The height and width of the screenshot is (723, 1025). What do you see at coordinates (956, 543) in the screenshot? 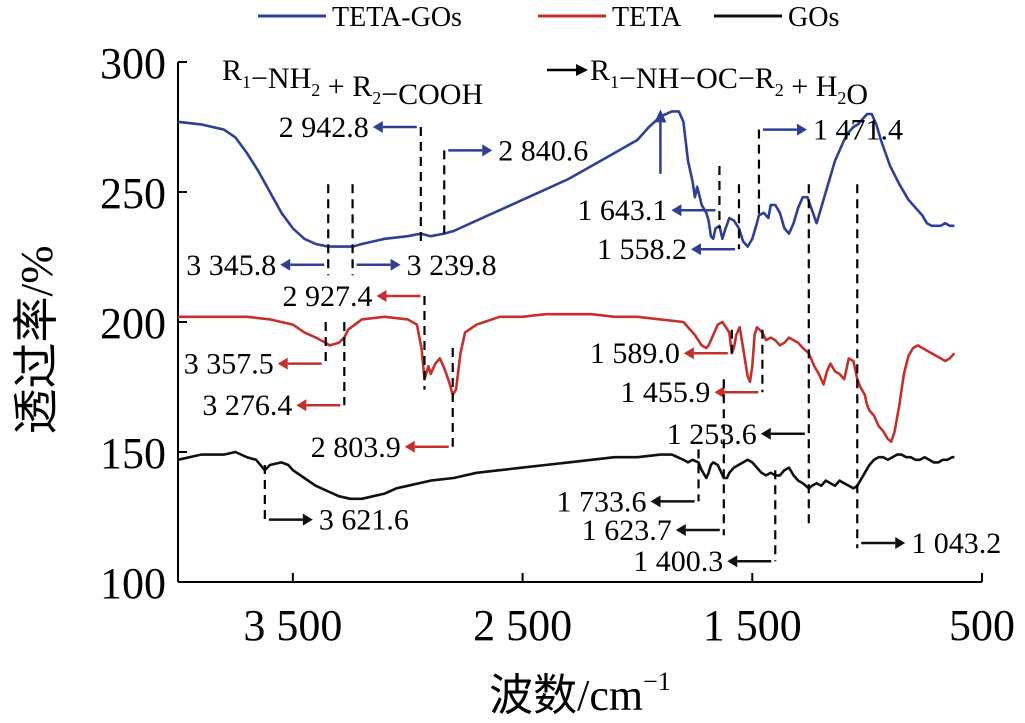
I see `peak-label: 1 043.2` at bounding box center [956, 543].